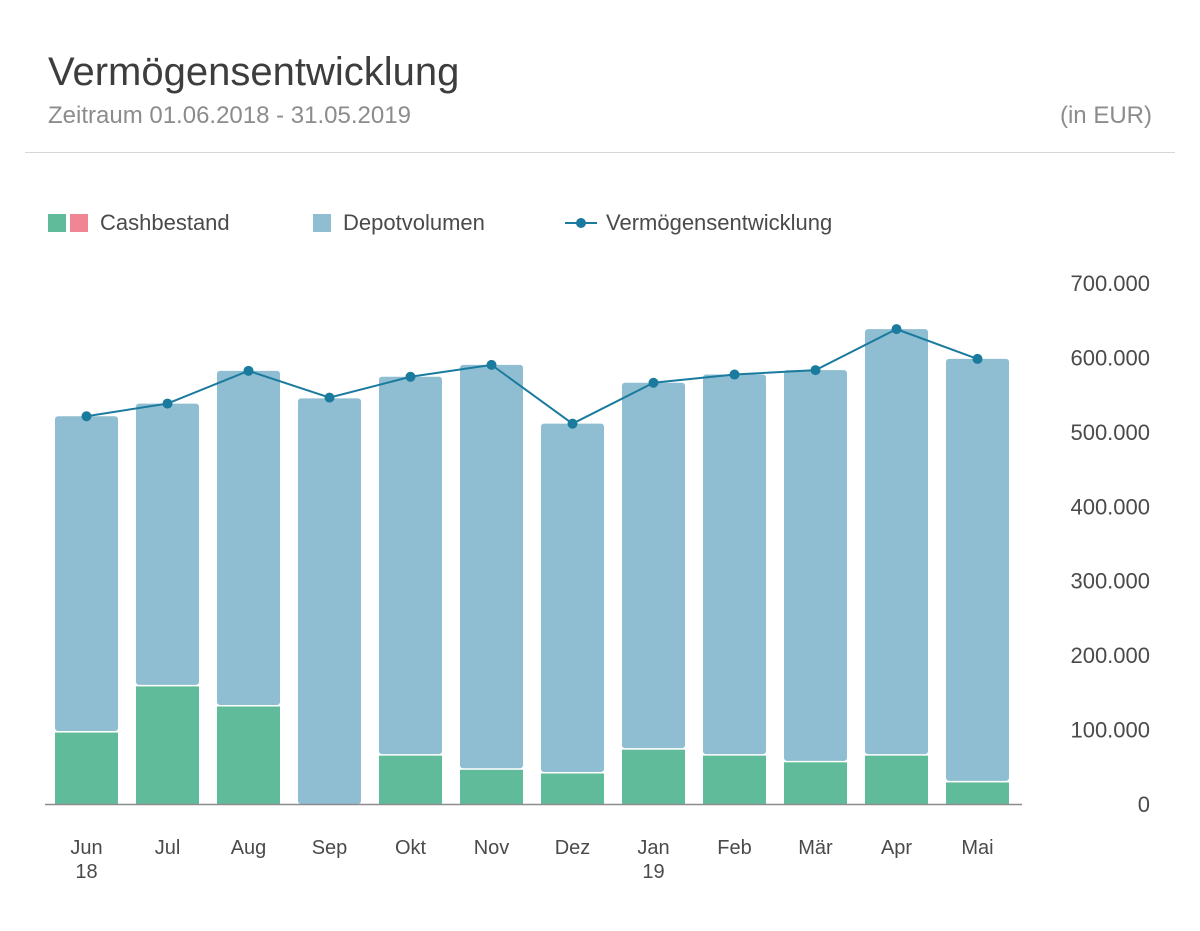 The image size is (1200, 931). Describe the element at coordinates (734, 848) in the screenshot. I see `x-tick-label: Feb` at that location.